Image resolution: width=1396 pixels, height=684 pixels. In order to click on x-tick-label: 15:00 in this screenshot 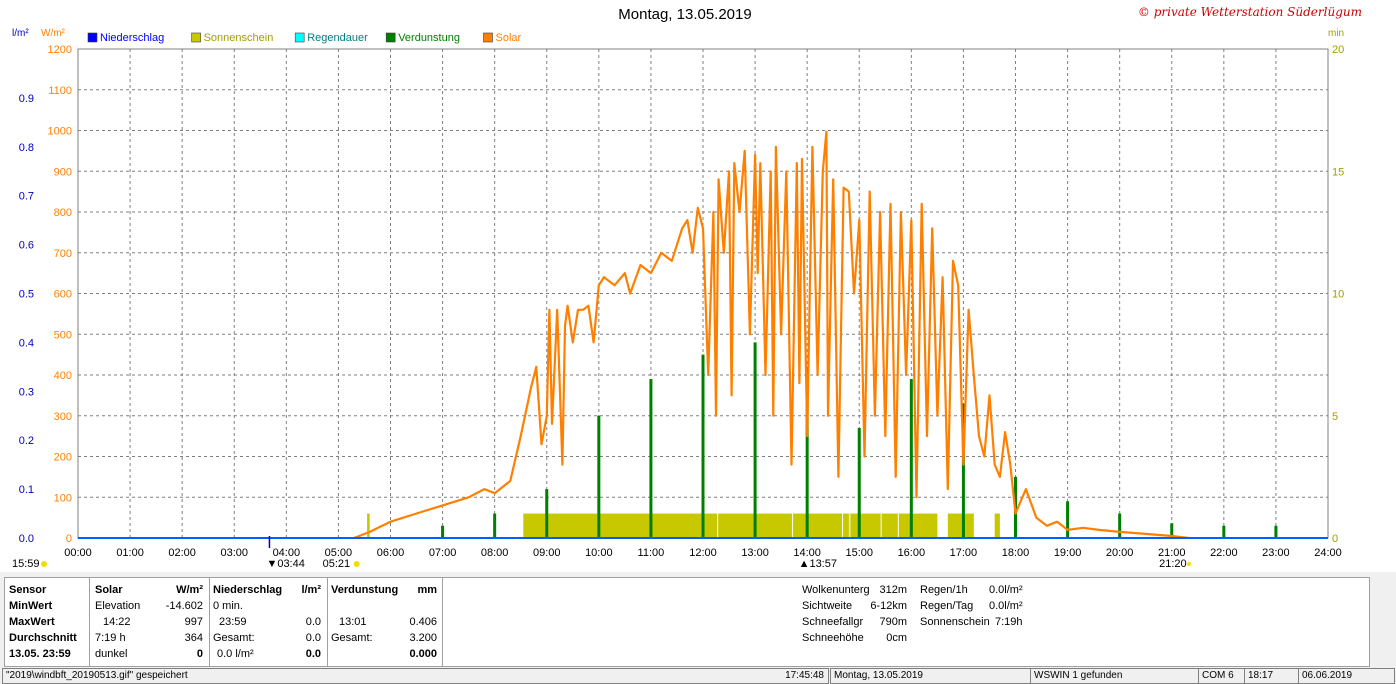, I will do `click(859, 553)`.